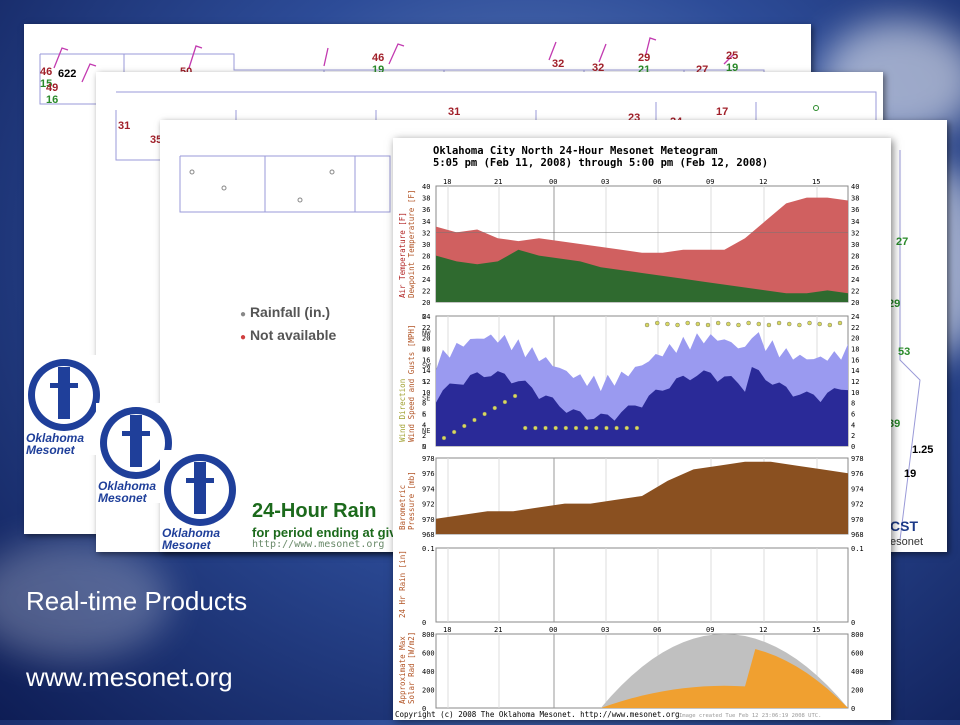 The width and height of the screenshot is (960, 725). Describe the element at coordinates (411, 500) in the screenshot. I see `axis-label: Pressure [mb]` at that location.